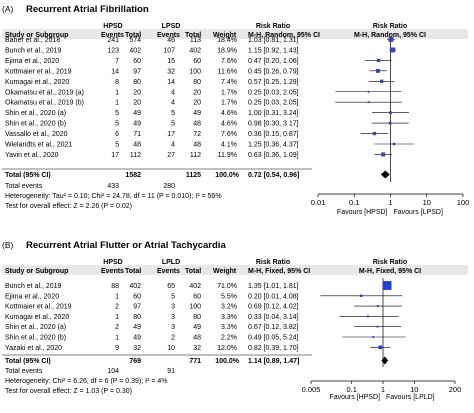  What do you see at coordinates (33, 348) in the screenshot?
I see `panel-b-study-name: Yazaki et al., 2020` at bounding box center [33, 348].